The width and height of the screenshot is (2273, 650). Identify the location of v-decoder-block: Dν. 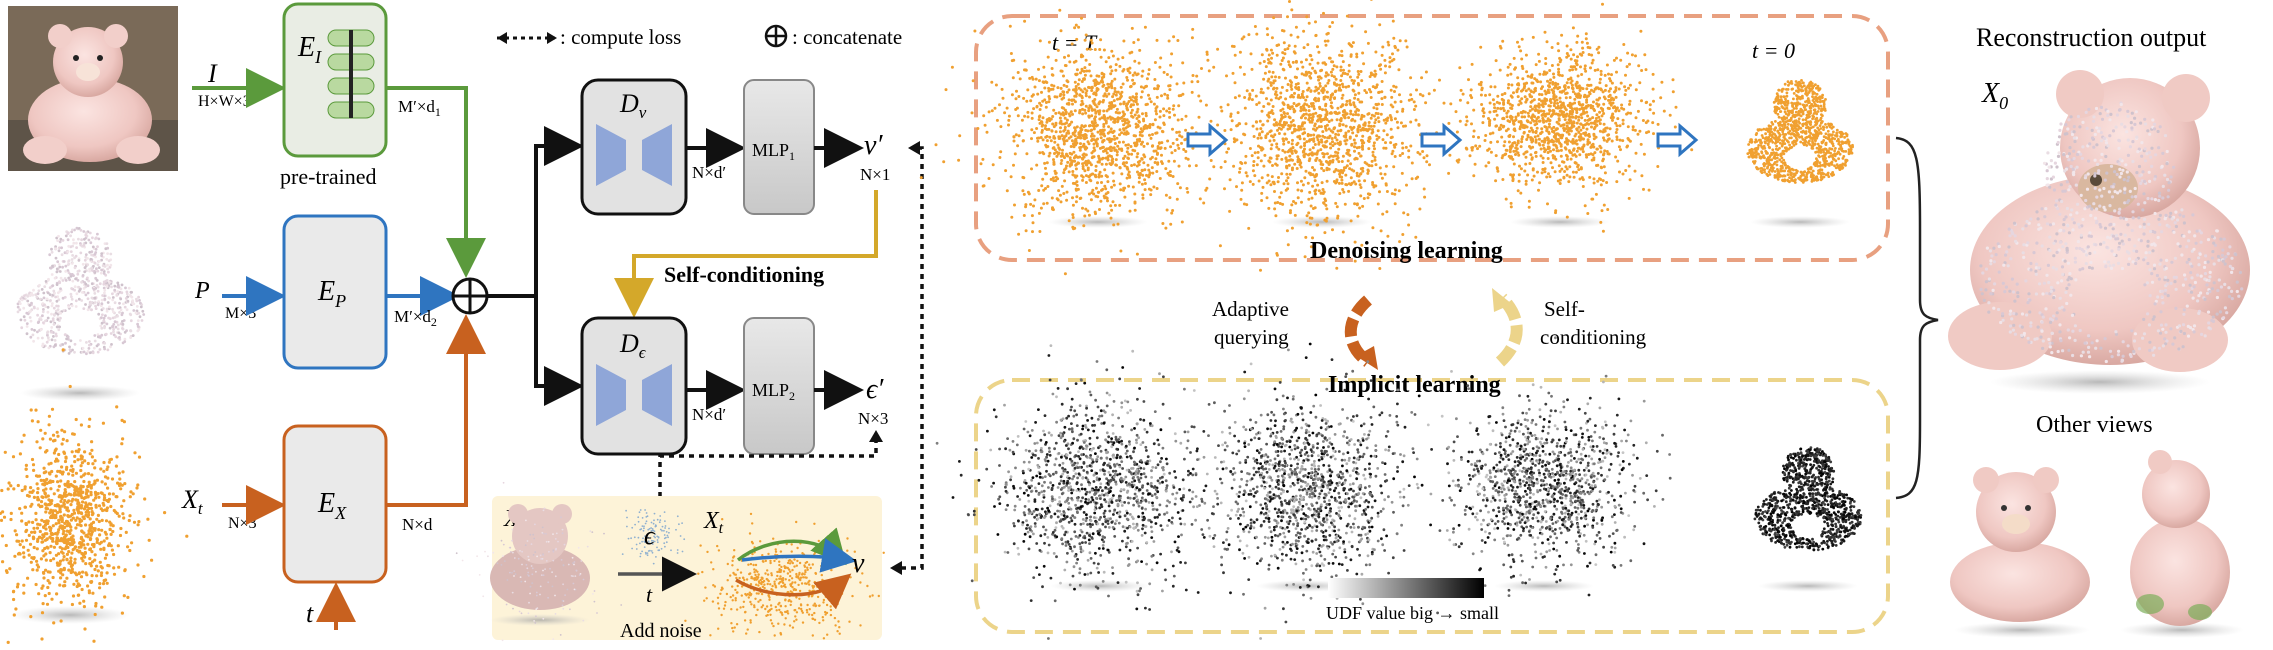
(634, 147).